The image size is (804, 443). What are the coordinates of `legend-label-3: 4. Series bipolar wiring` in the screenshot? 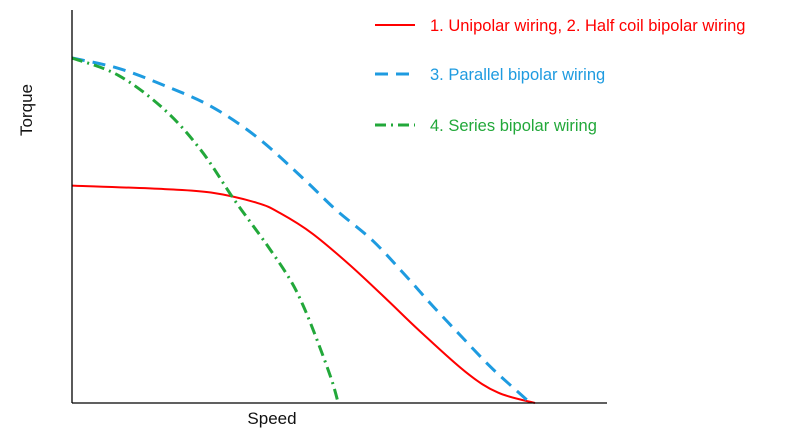 It's located at (513, 126).